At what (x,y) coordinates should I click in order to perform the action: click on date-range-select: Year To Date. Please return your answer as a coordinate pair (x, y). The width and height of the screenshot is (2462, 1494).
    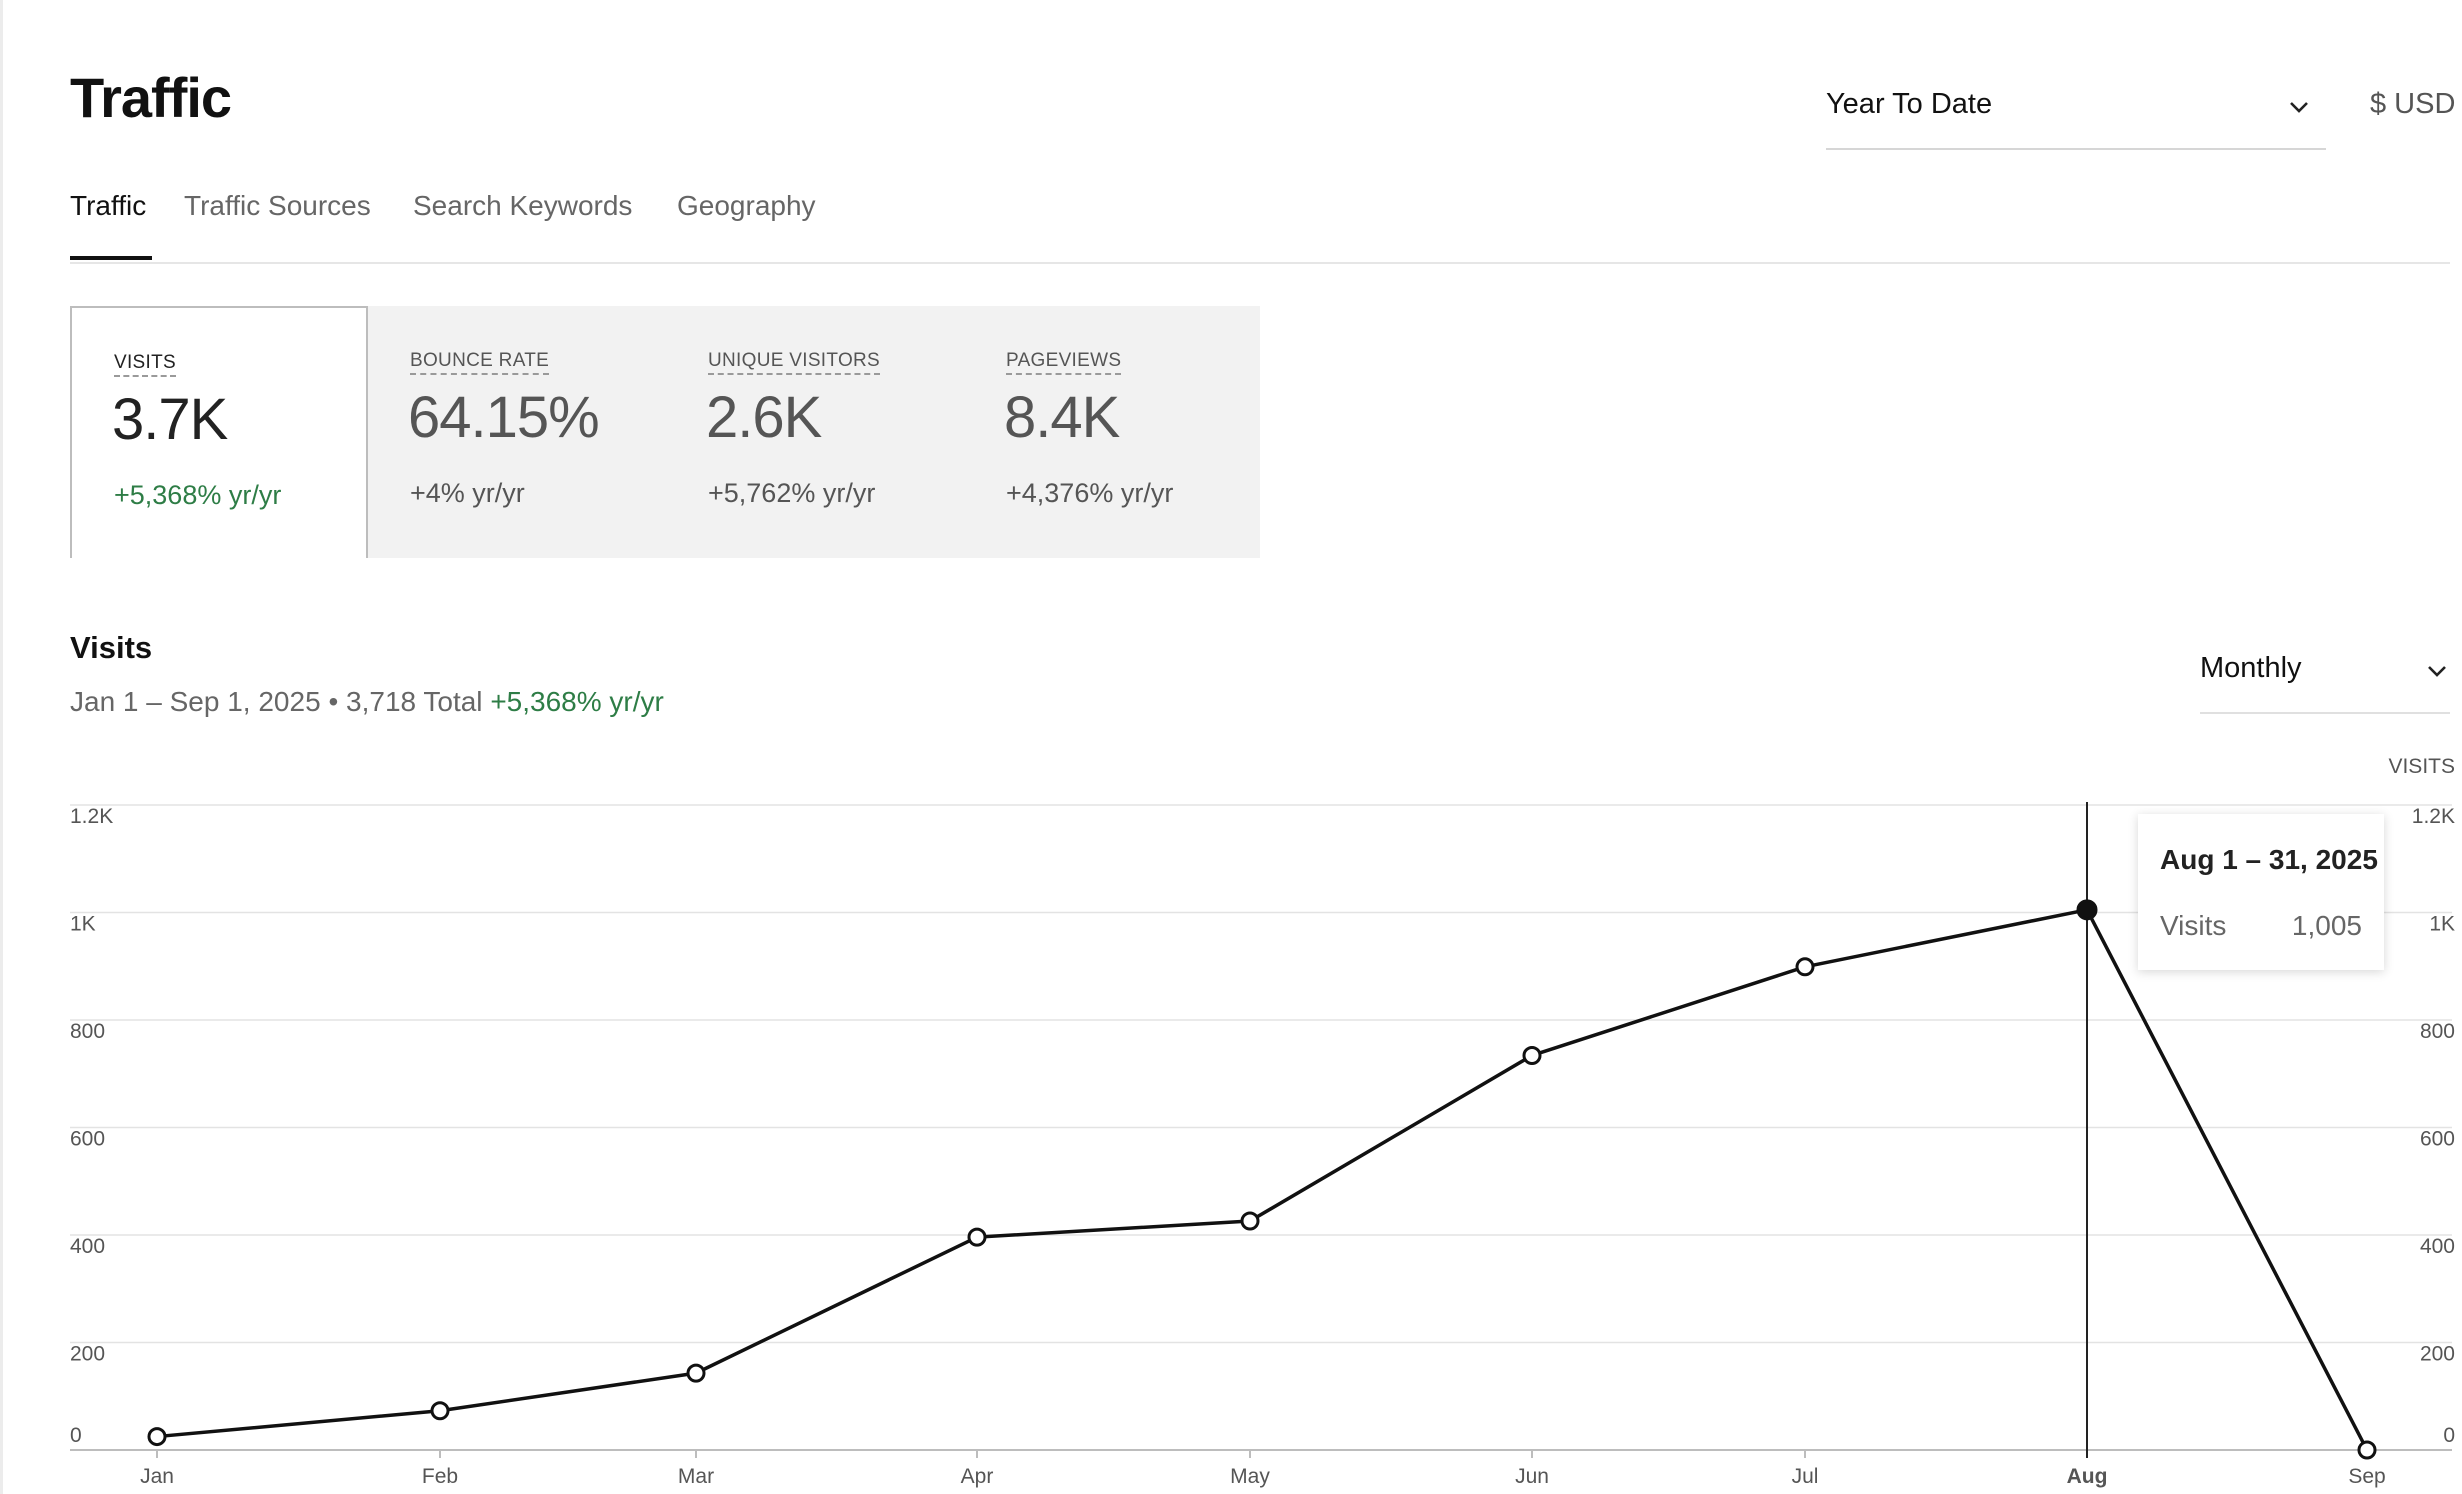
    Looking at the image, I should click on (2076, 116).